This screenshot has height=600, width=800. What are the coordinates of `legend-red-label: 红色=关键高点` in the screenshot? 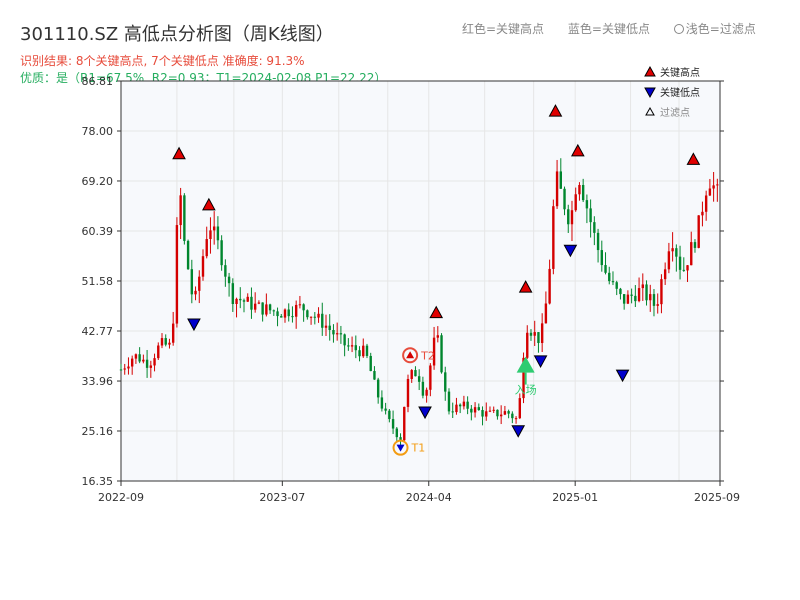 It's located at (503, 29).